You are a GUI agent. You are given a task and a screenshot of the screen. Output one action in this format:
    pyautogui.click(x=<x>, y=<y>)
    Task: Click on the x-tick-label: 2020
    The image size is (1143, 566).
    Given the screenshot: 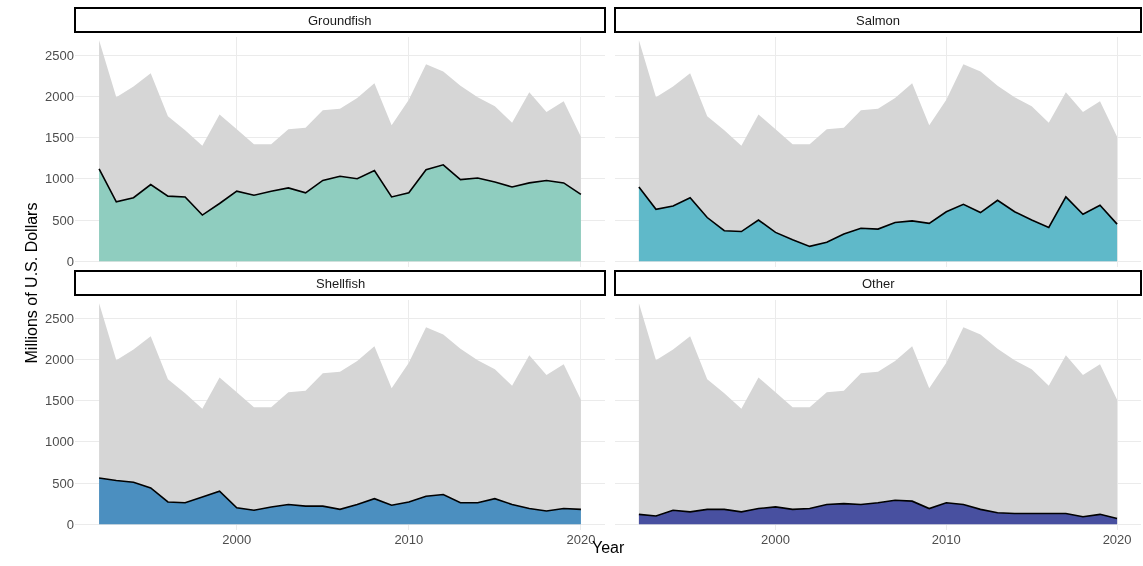 What is the action you would take?
    pyautogui.click(x=1117, y=539)
    